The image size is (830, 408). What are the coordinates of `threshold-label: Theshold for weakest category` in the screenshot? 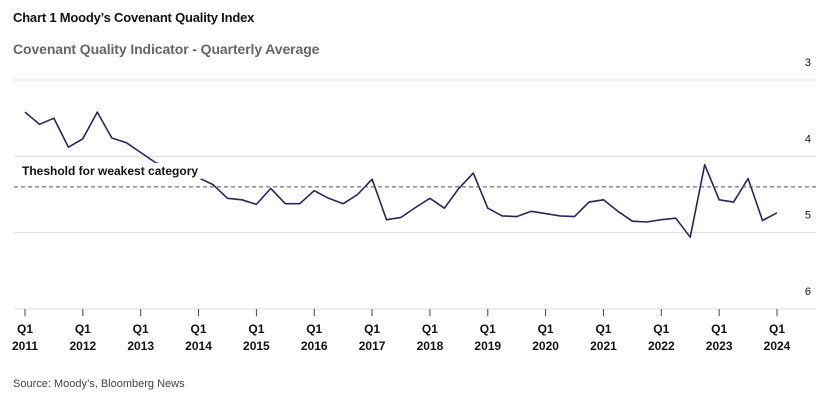 It's located at (110, 171).